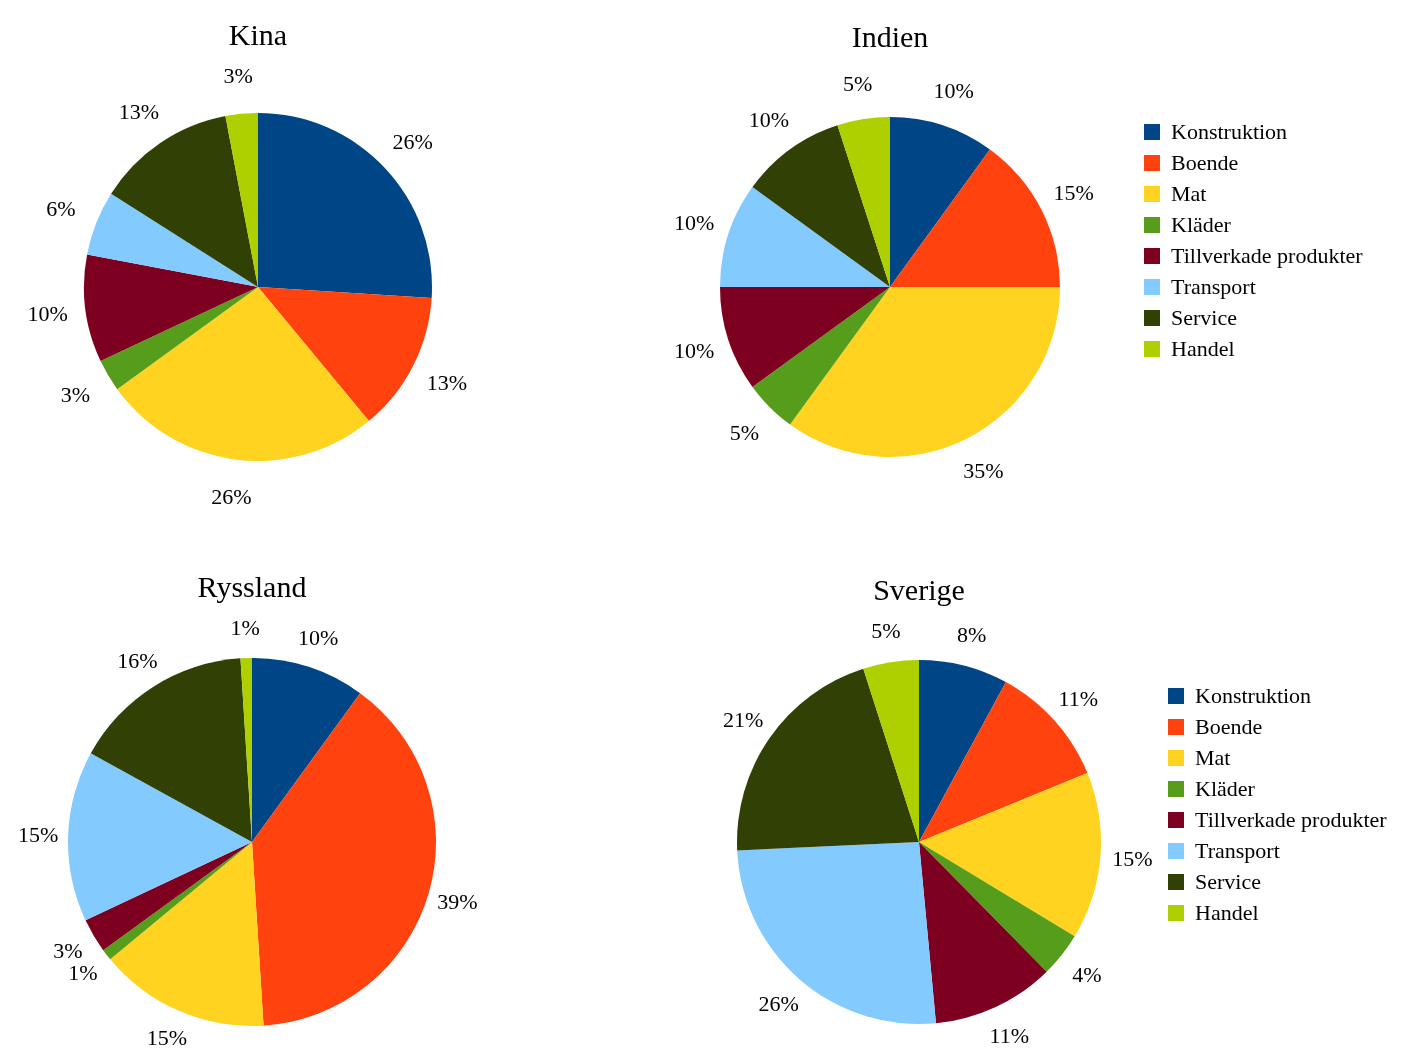 Image resolution: width=1423 pixels, height=1048 pixels. I want to click on data-label: 21%, so click(743, 720).